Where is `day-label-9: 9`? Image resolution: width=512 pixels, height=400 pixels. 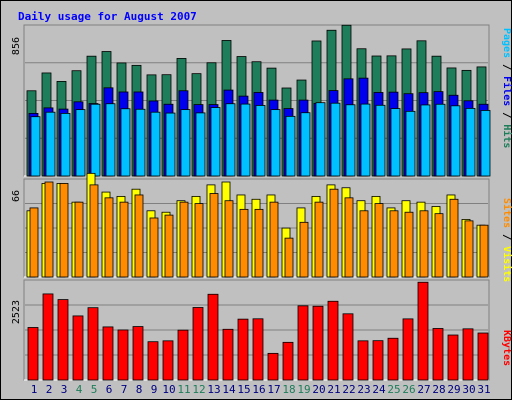
day-label-9: 9 is located at coordinates (154, 389).